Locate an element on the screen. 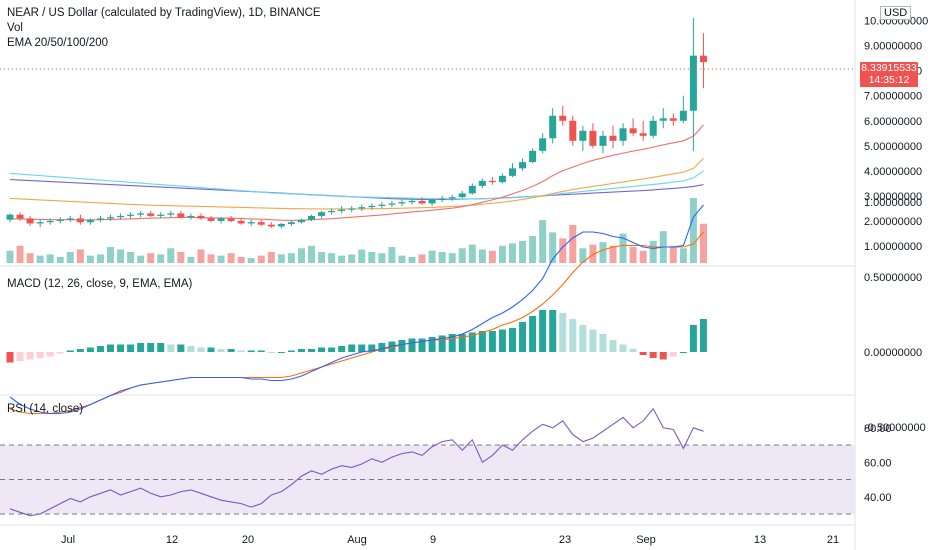  price-tick-label: 4.00000000 is located at coordinates (893, 172).